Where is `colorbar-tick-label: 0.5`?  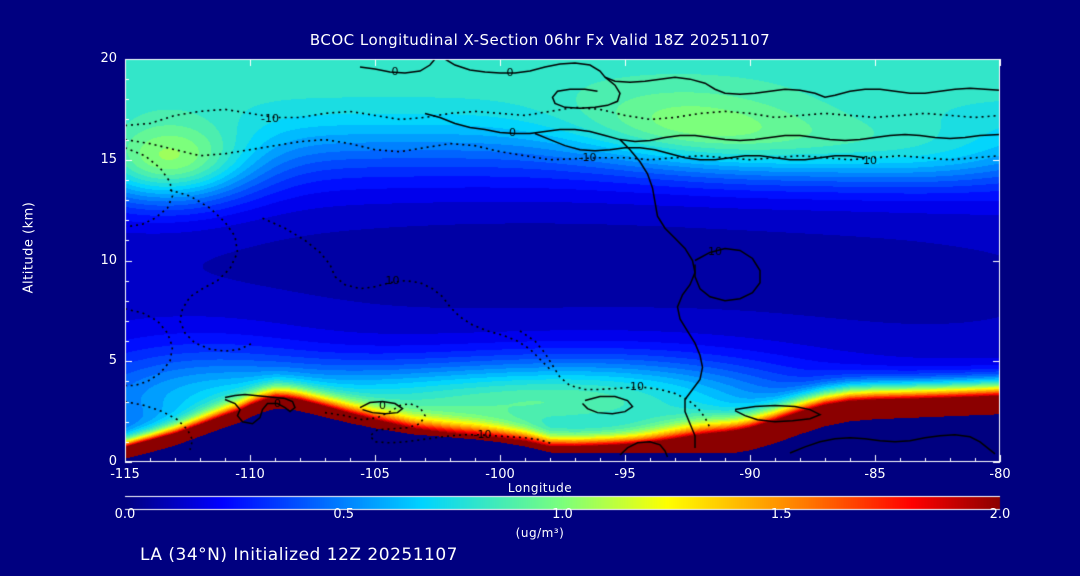
colorbar-tick-label: 0.5 is located at coordinates (344, 514).